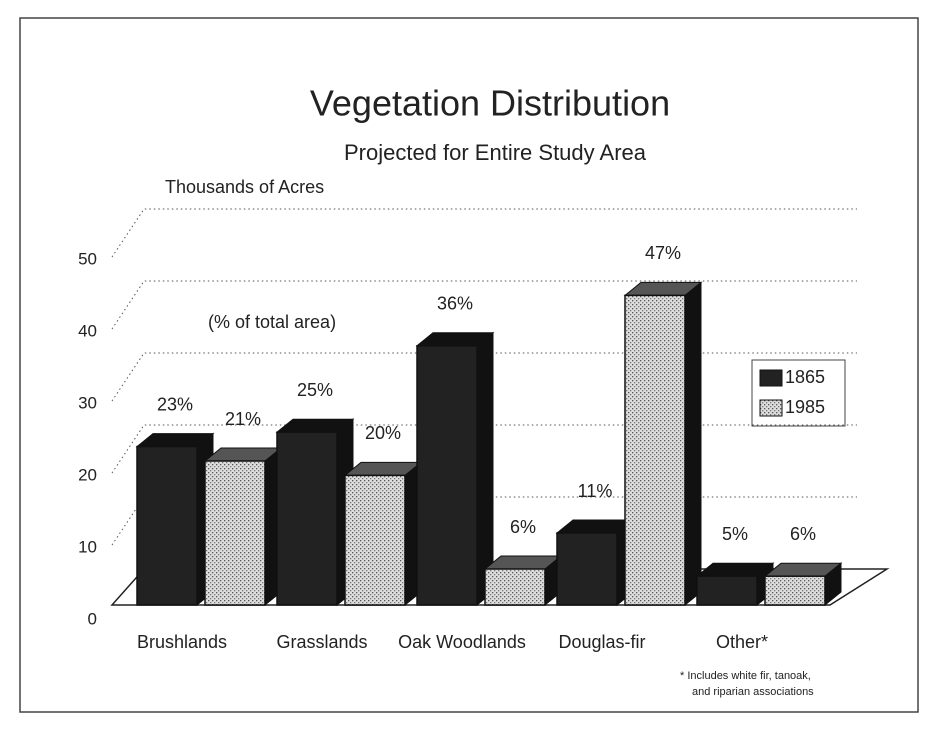 The image size is (940, 734). What do you see at coordinates (745, 676) in the screenshot?
I see `footnote: * Includes white fir, tanoak,` at bounding box center [745, 676].